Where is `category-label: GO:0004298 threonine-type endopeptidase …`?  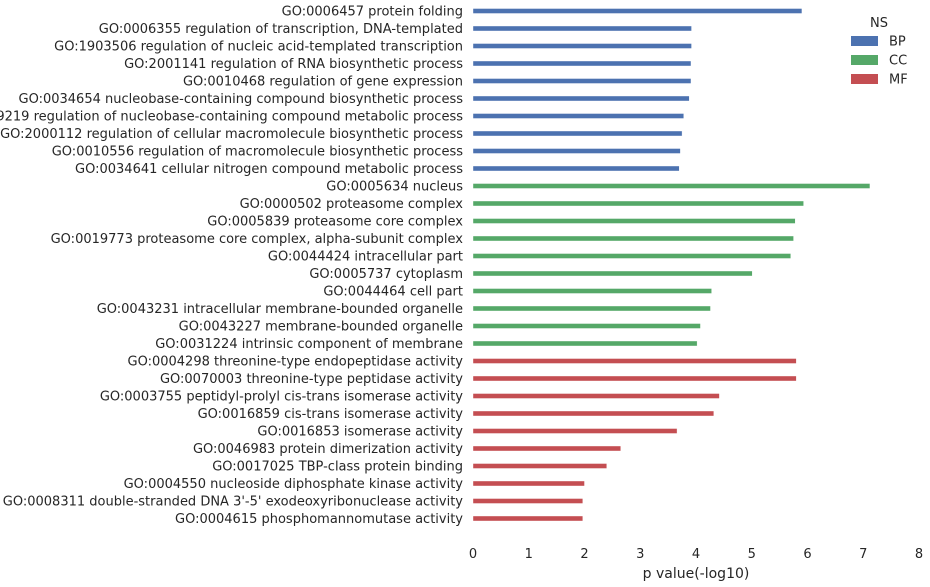
category-label: GO:0004298 threonine-type endopeptidase … is located at coordinates (296, 362).